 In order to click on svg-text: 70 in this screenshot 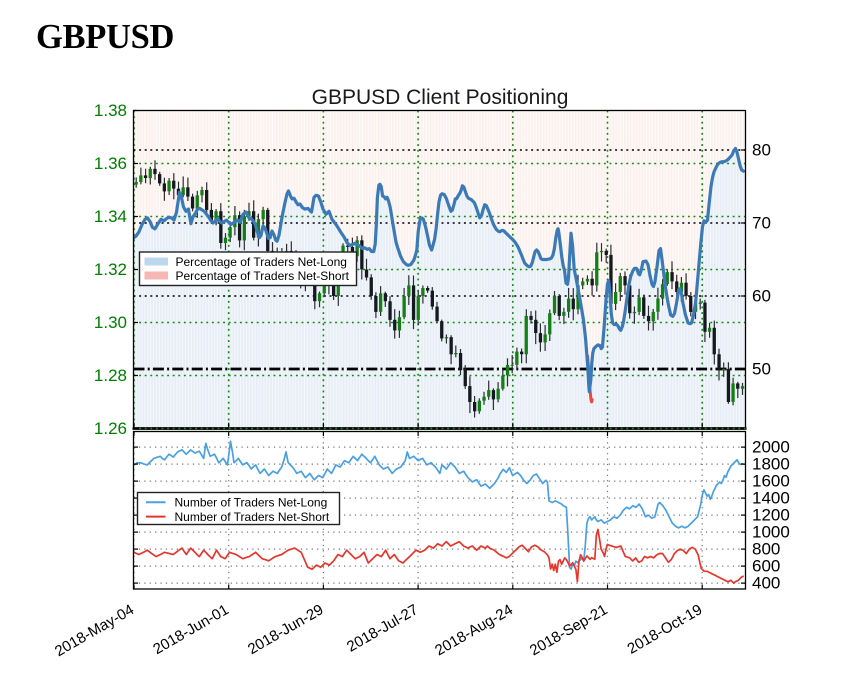, I will do `click(761, 223)`.